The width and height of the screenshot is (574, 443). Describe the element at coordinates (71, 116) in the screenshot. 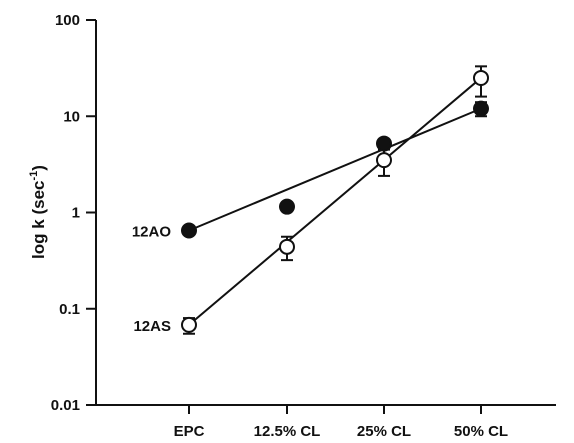

I see `y-tick-label: 10` at that location.